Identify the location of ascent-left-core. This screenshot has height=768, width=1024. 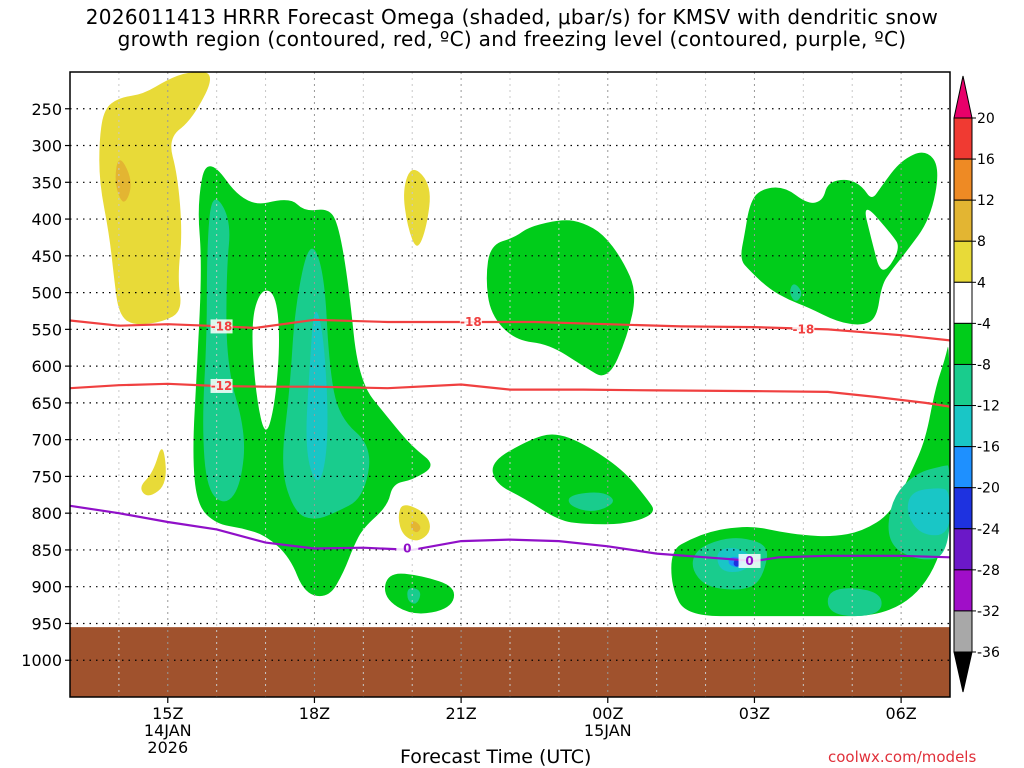
(123, 181).